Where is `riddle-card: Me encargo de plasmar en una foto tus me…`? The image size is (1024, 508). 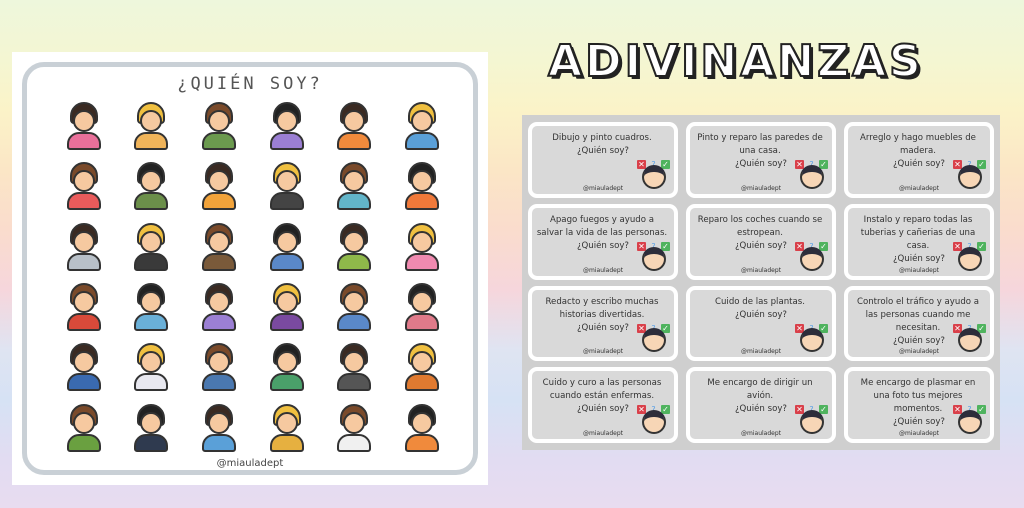
riddle-card: Me encargo de plasmar en una foto tus me… is located at coordinates (919, 405).